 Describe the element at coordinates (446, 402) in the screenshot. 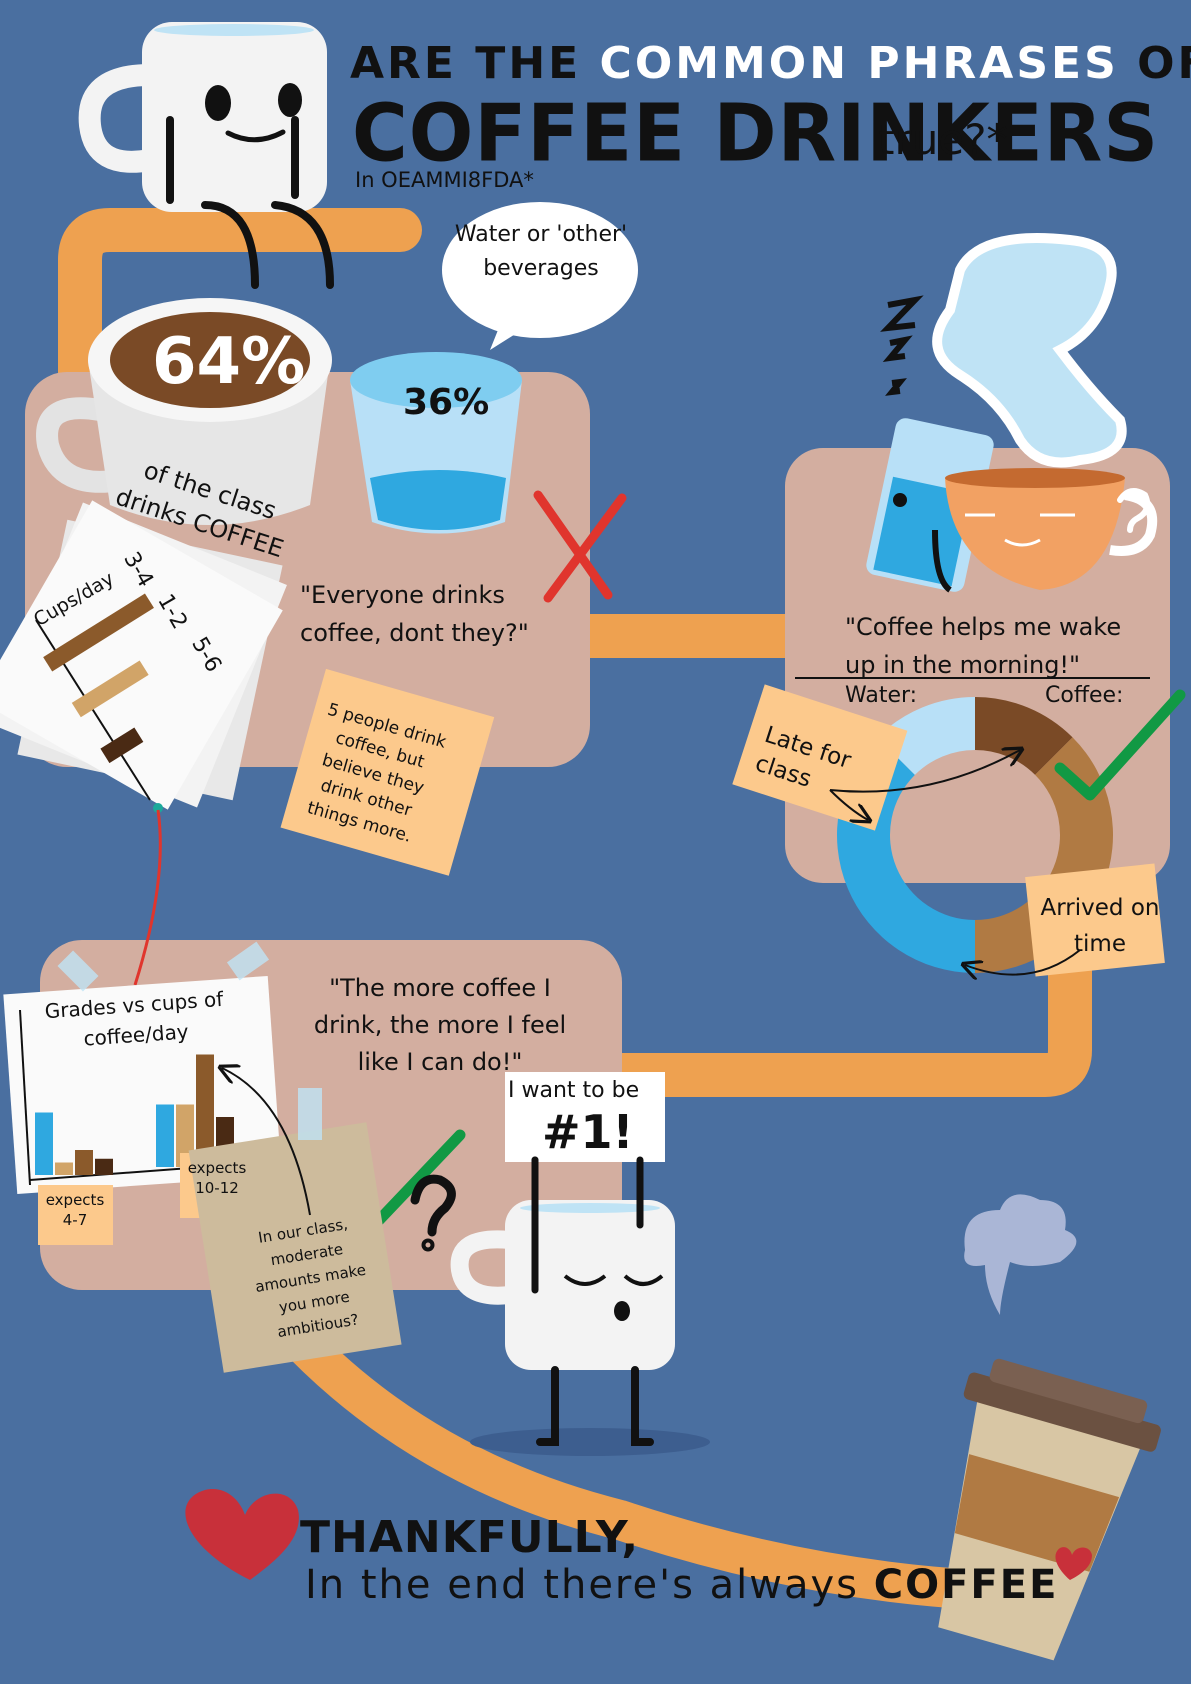

I see `water-percent: 36%` at that location.